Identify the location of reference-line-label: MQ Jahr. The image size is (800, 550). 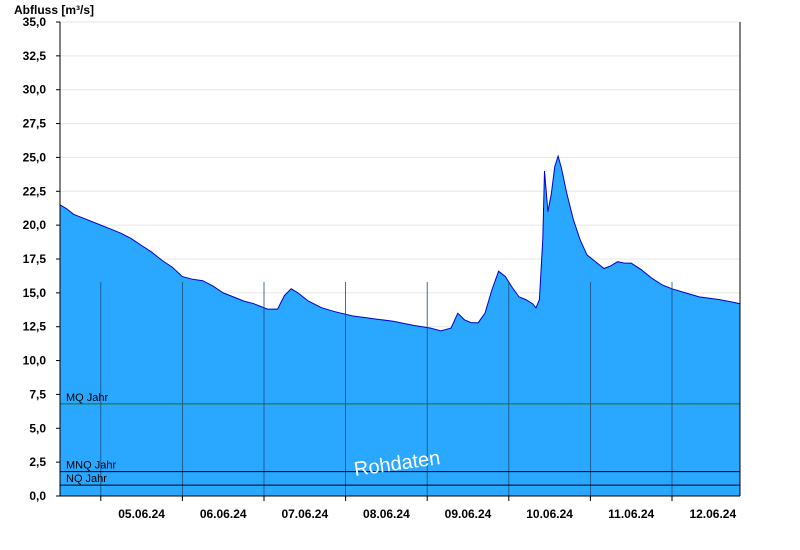
(87, 398).